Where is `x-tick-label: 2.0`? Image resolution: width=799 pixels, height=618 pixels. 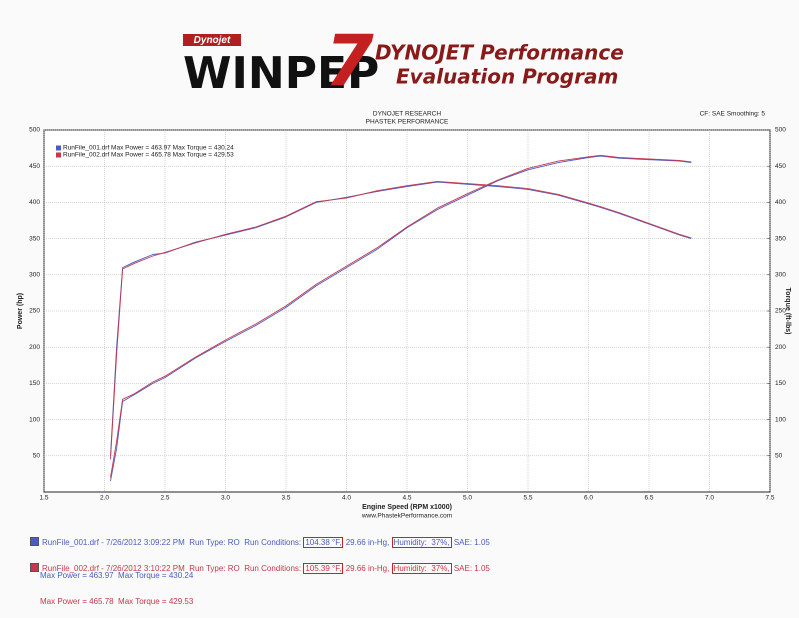
x-tick-label: 2.0 is located at coordinates (104, 498).